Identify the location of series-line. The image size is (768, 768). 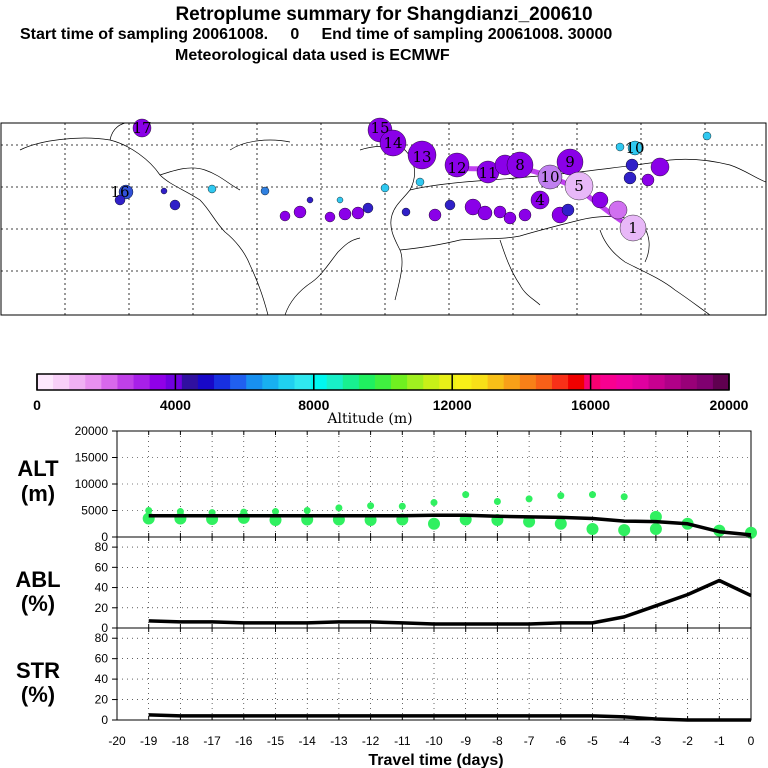
(449, 717).